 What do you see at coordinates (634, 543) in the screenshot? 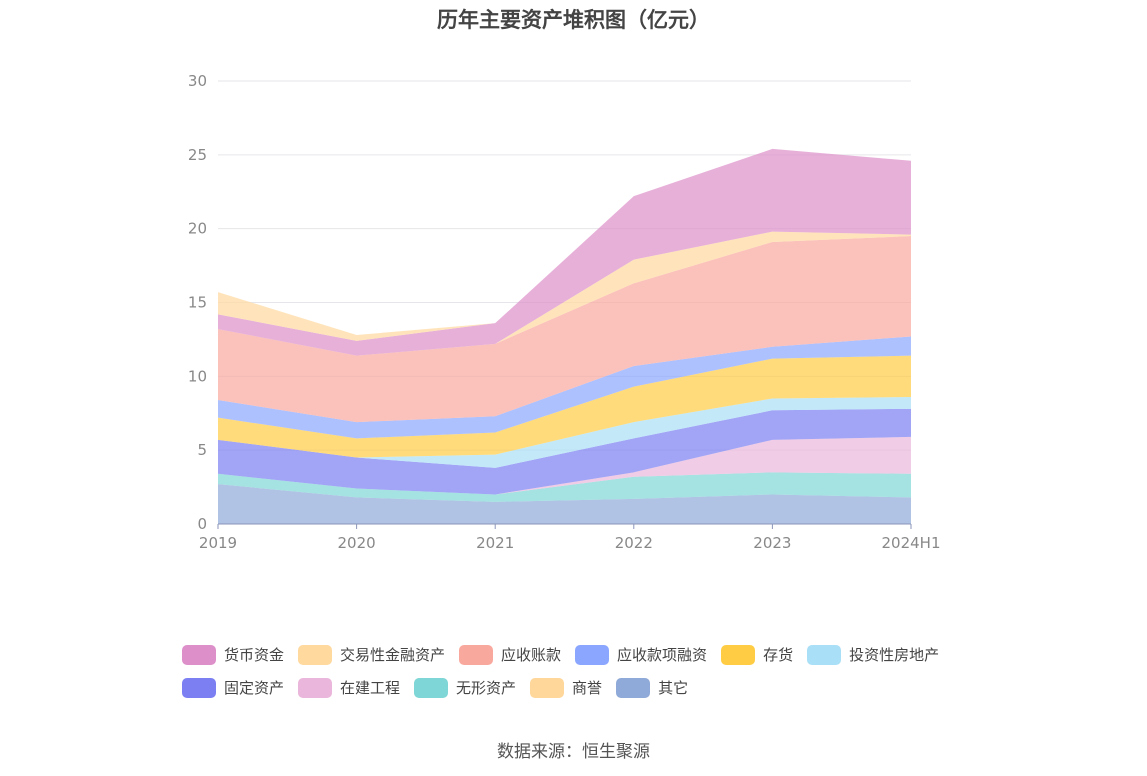
I see `x-tick-label: 2022` at bounding box center [634, 543].